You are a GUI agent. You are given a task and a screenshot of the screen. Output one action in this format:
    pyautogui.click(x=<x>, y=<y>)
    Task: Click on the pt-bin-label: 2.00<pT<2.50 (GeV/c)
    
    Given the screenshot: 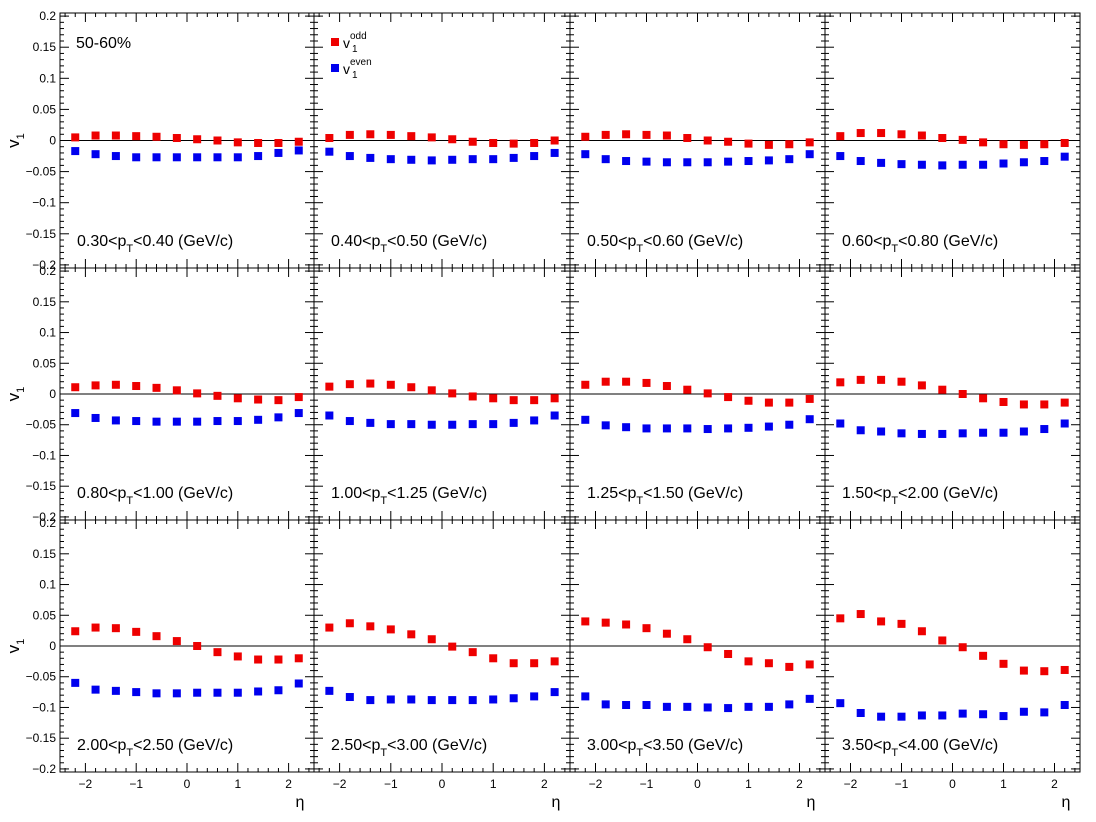 What is the action you would take?
    pyautogui.click(x=155, y=748)
    